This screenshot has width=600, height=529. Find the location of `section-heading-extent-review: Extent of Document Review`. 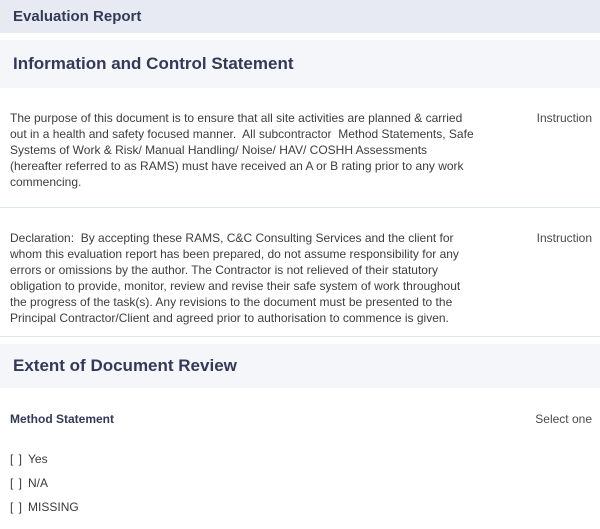

section-heading-extent-review: Extent of Document Review is located at coordinates (125, 365).